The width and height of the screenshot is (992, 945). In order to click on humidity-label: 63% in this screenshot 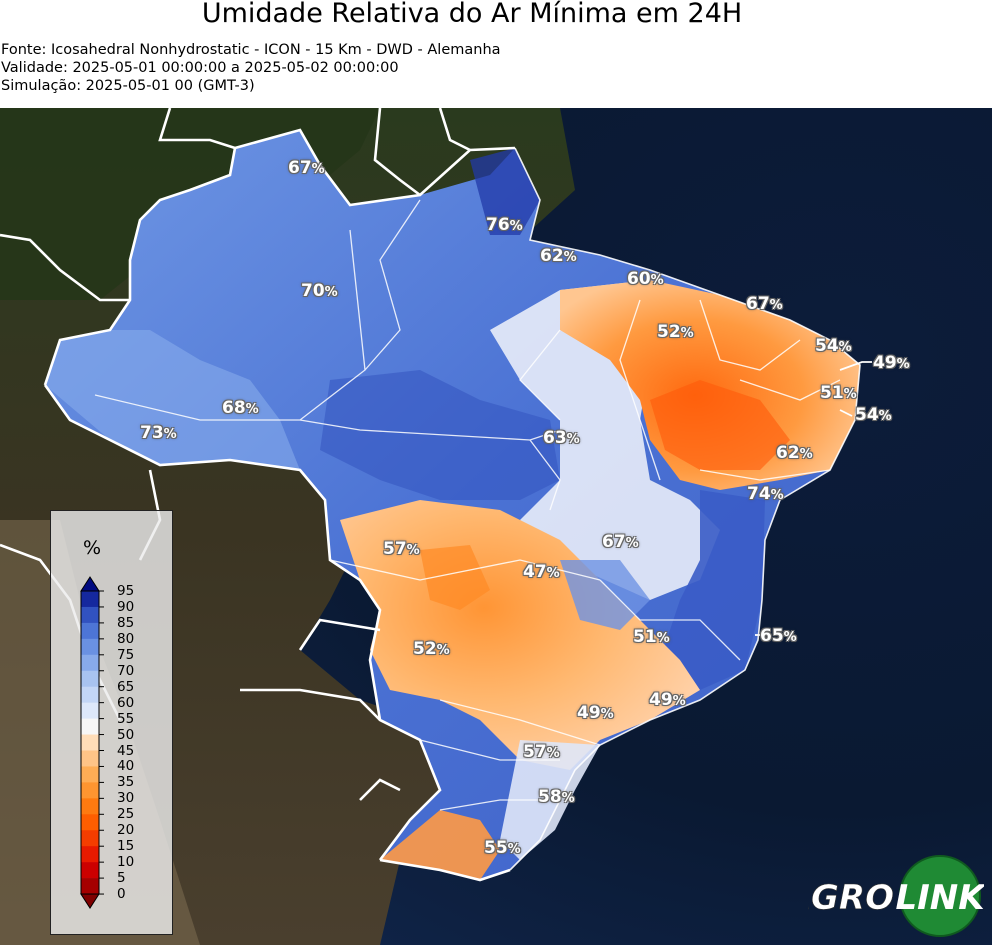, I will do `click(561, 438)`.